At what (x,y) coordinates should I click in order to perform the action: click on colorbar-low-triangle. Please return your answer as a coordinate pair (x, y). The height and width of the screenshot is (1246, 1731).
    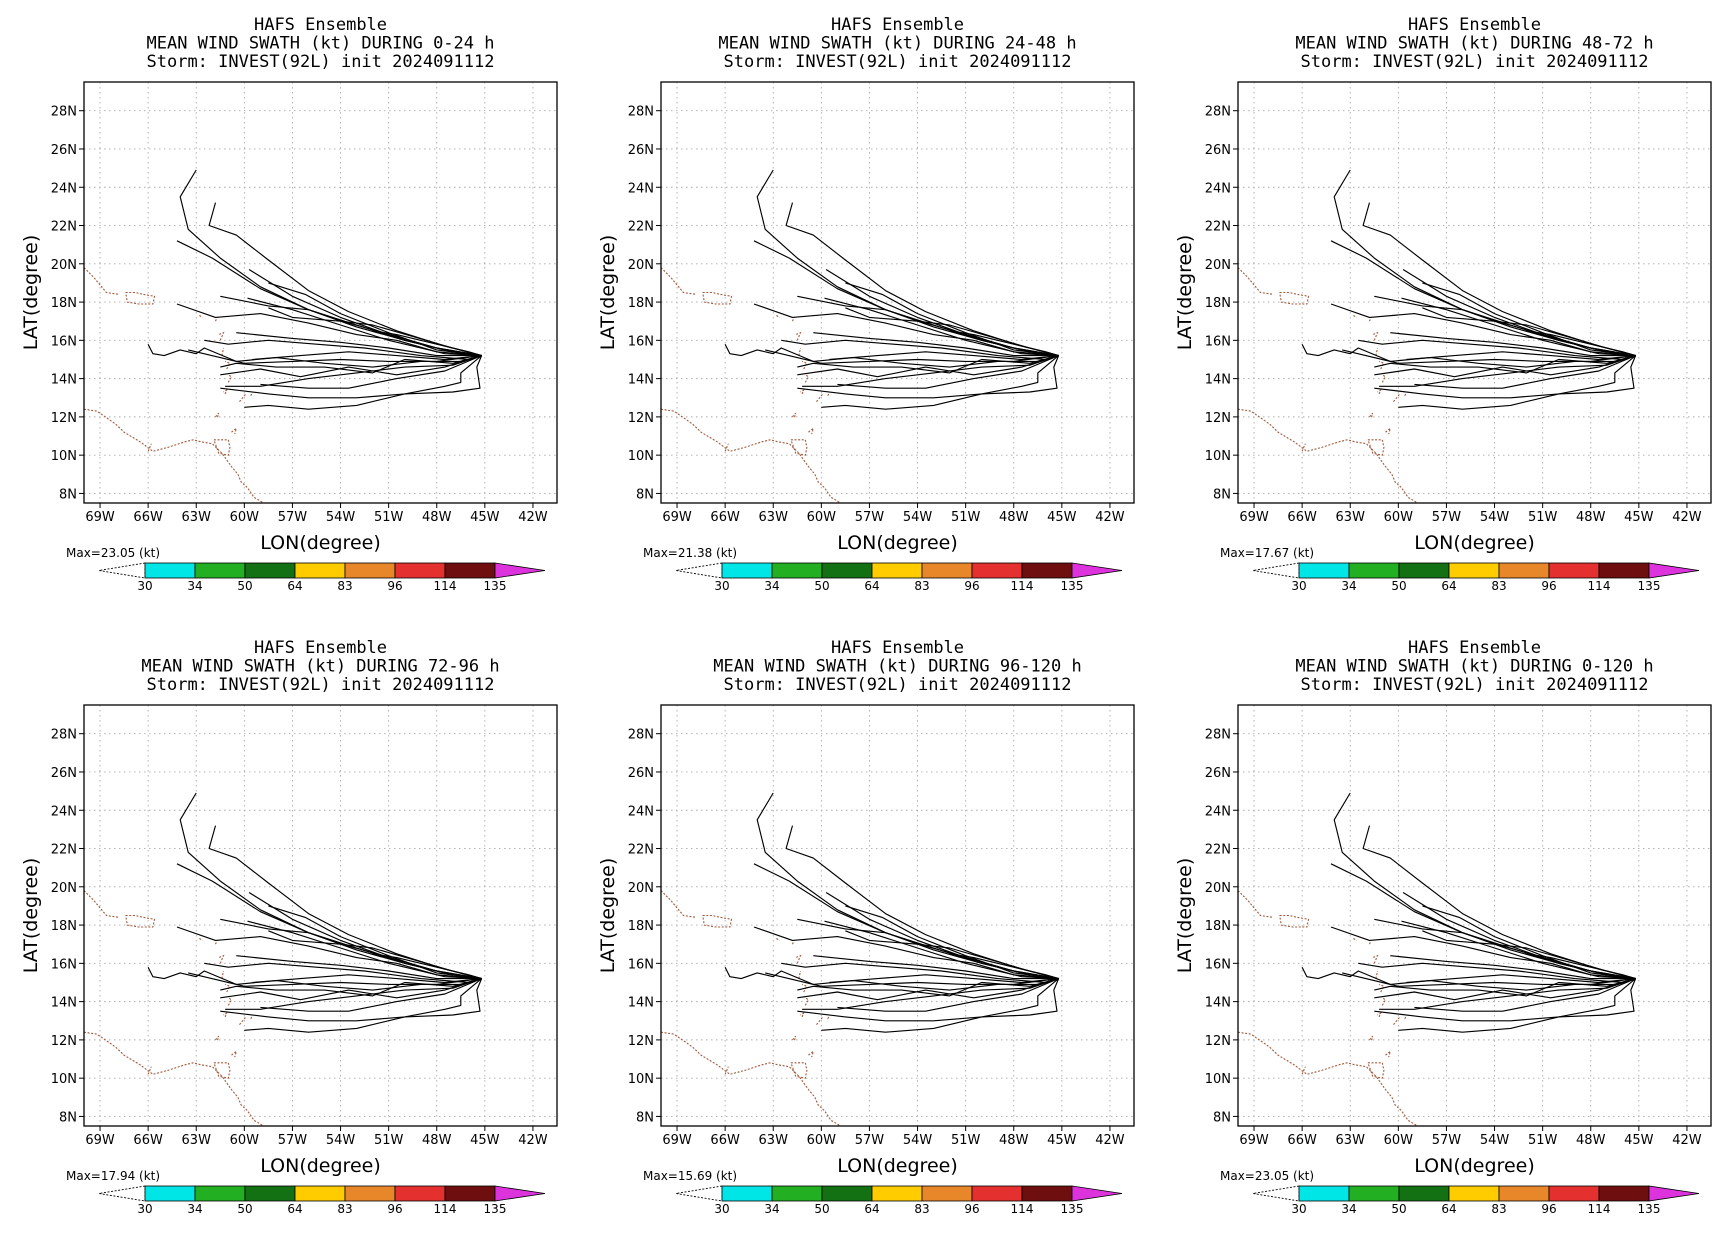
    Looking at the image, I should click on (122, 1193).